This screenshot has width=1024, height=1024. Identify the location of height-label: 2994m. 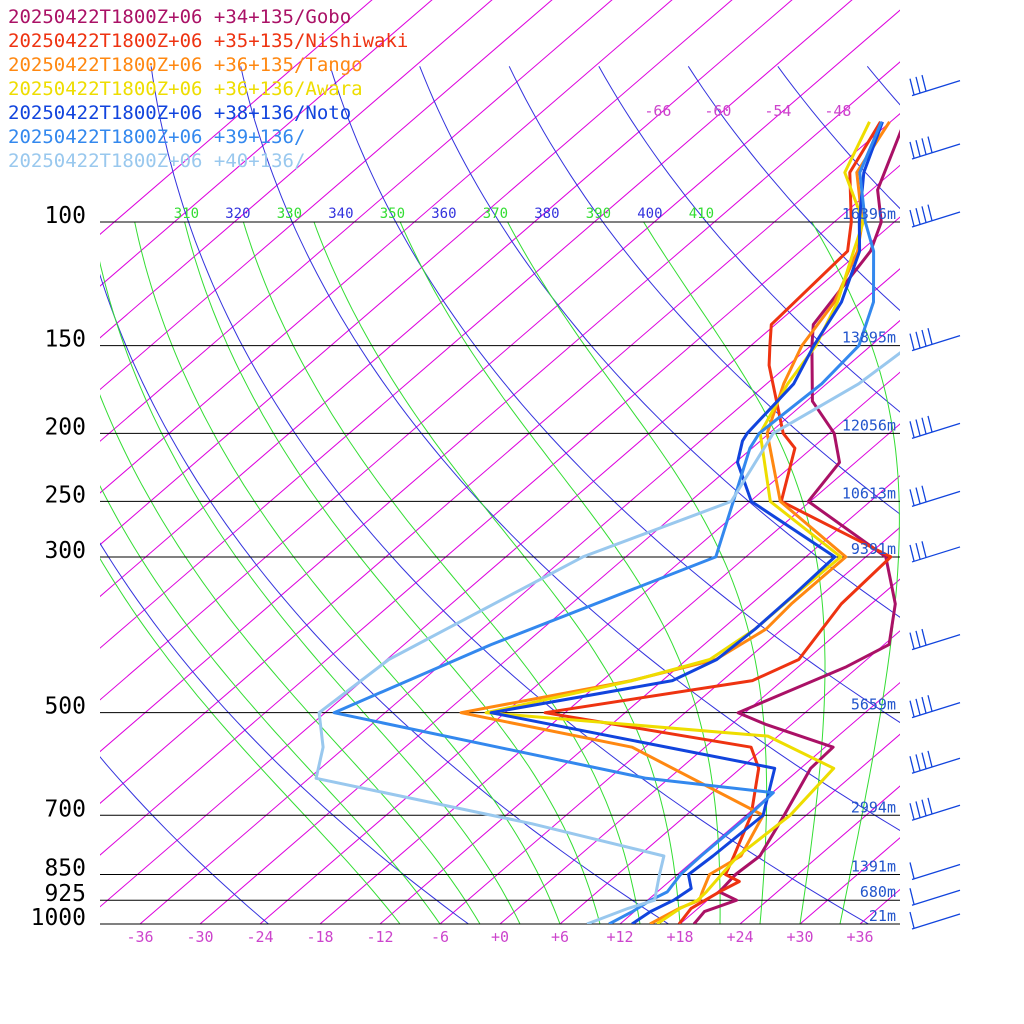
(873, 807).